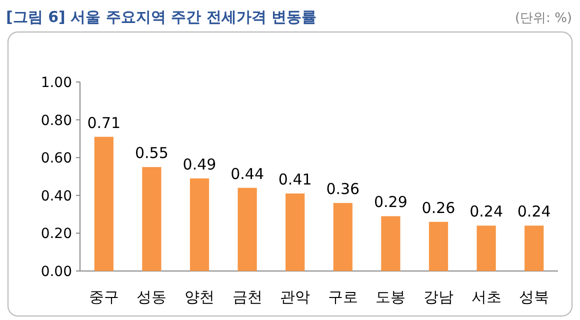 The image size is (580, 320). I want to click on xtick: 중구, so click(103, 297).